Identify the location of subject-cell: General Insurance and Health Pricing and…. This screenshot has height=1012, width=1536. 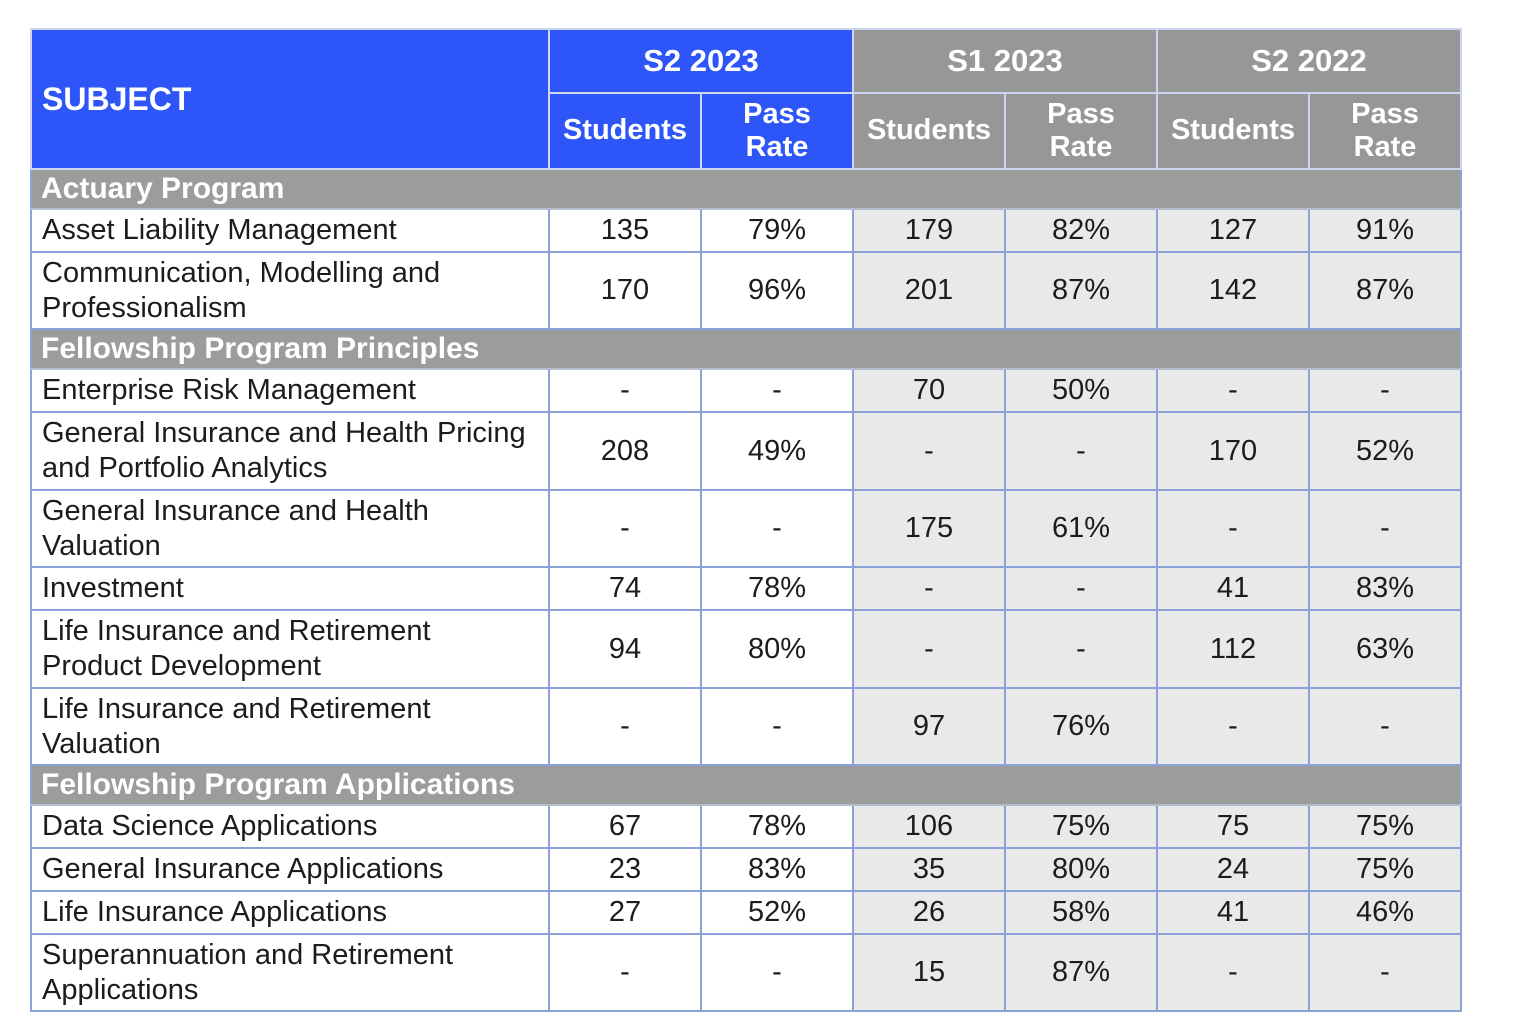
(290, 451).